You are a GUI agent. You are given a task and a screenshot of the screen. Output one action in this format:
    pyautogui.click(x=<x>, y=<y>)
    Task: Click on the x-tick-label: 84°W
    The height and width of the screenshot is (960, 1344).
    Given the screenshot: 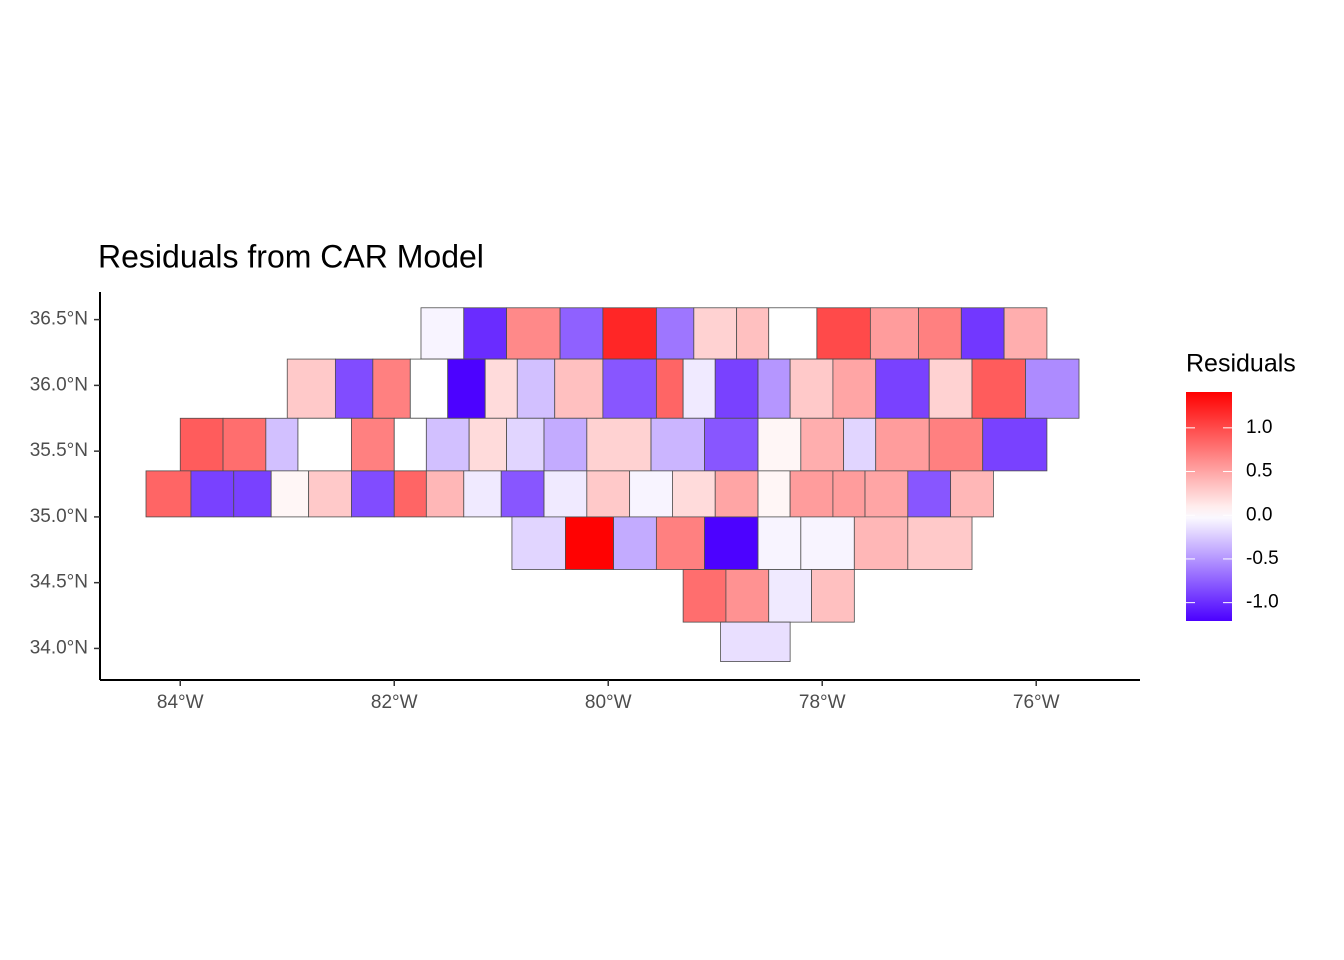 What is the action you would take?
    pyautogui.click(x=180, y=702)
    